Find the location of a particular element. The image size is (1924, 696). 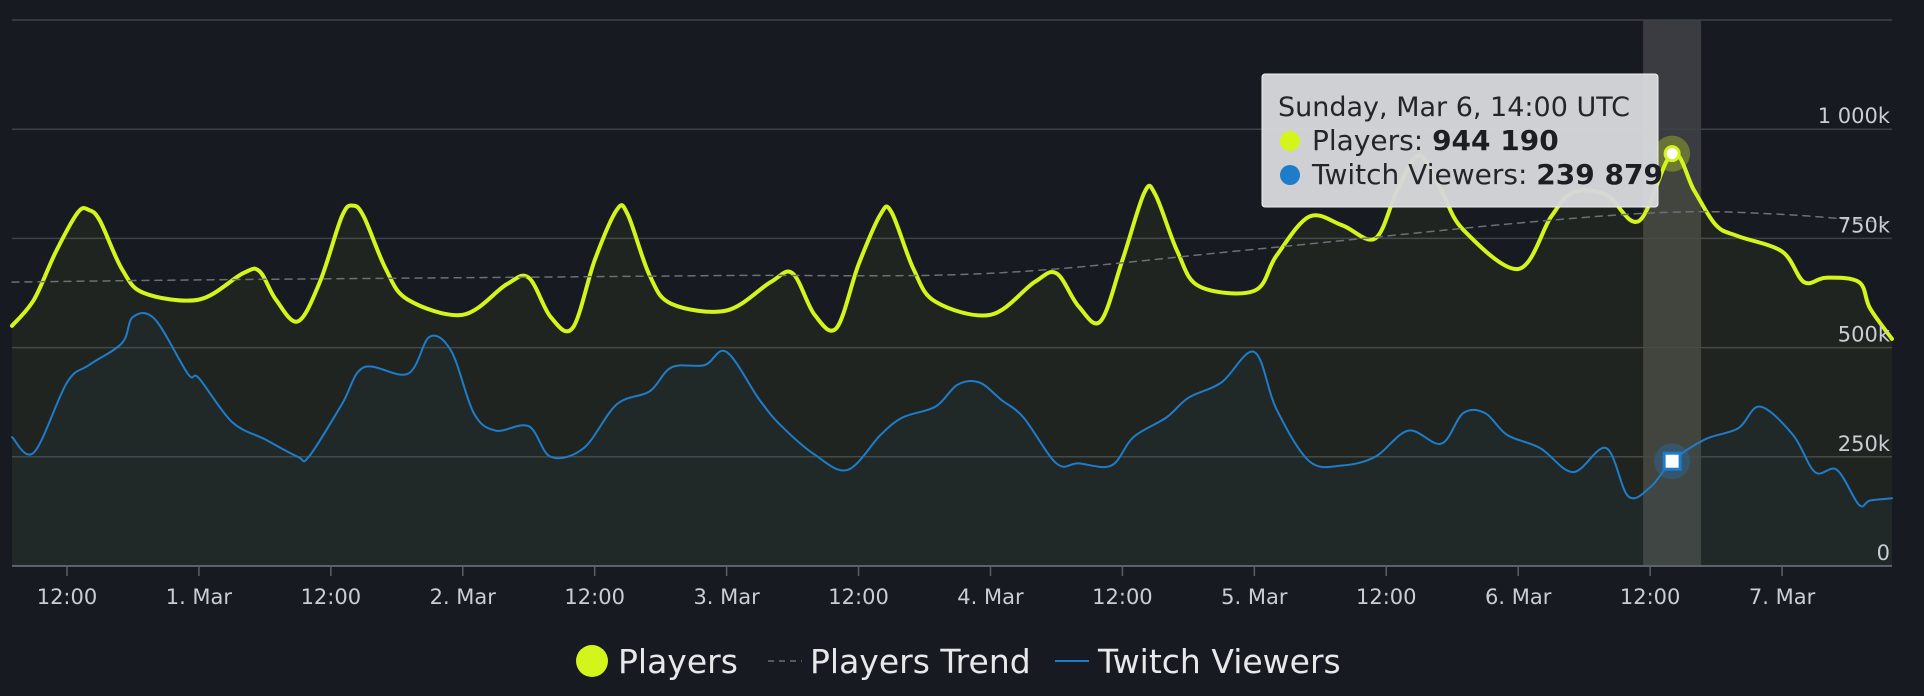

tooltip-row: Players: 944 190 is located at coordinates (1435, 140).